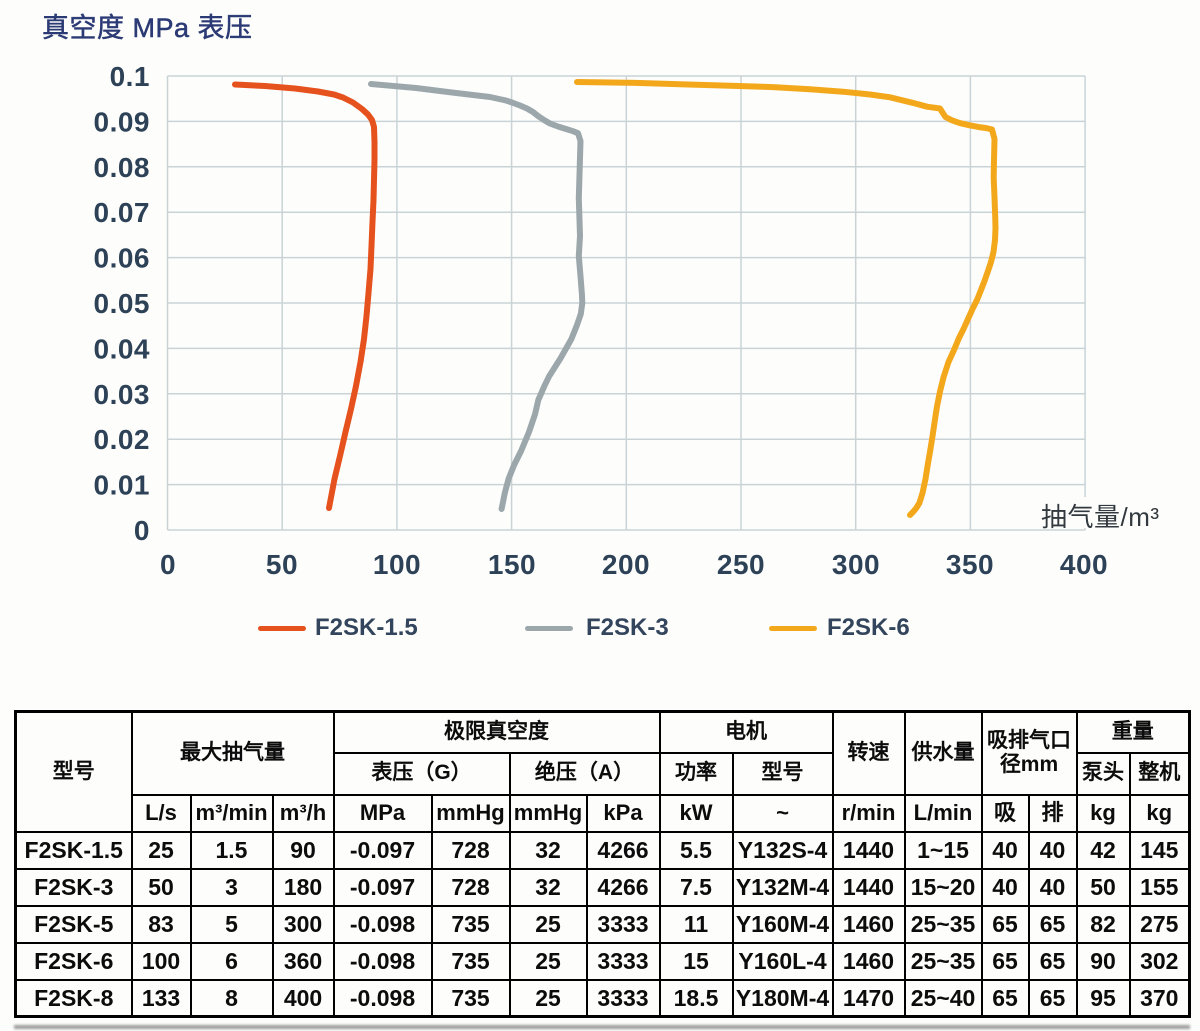 This screenshot has height=1031, width=1200. What do you see at coordinates (122, 258) in the screenshot?
I see `svg-text: 0.06` at bounding box center [122, 258].